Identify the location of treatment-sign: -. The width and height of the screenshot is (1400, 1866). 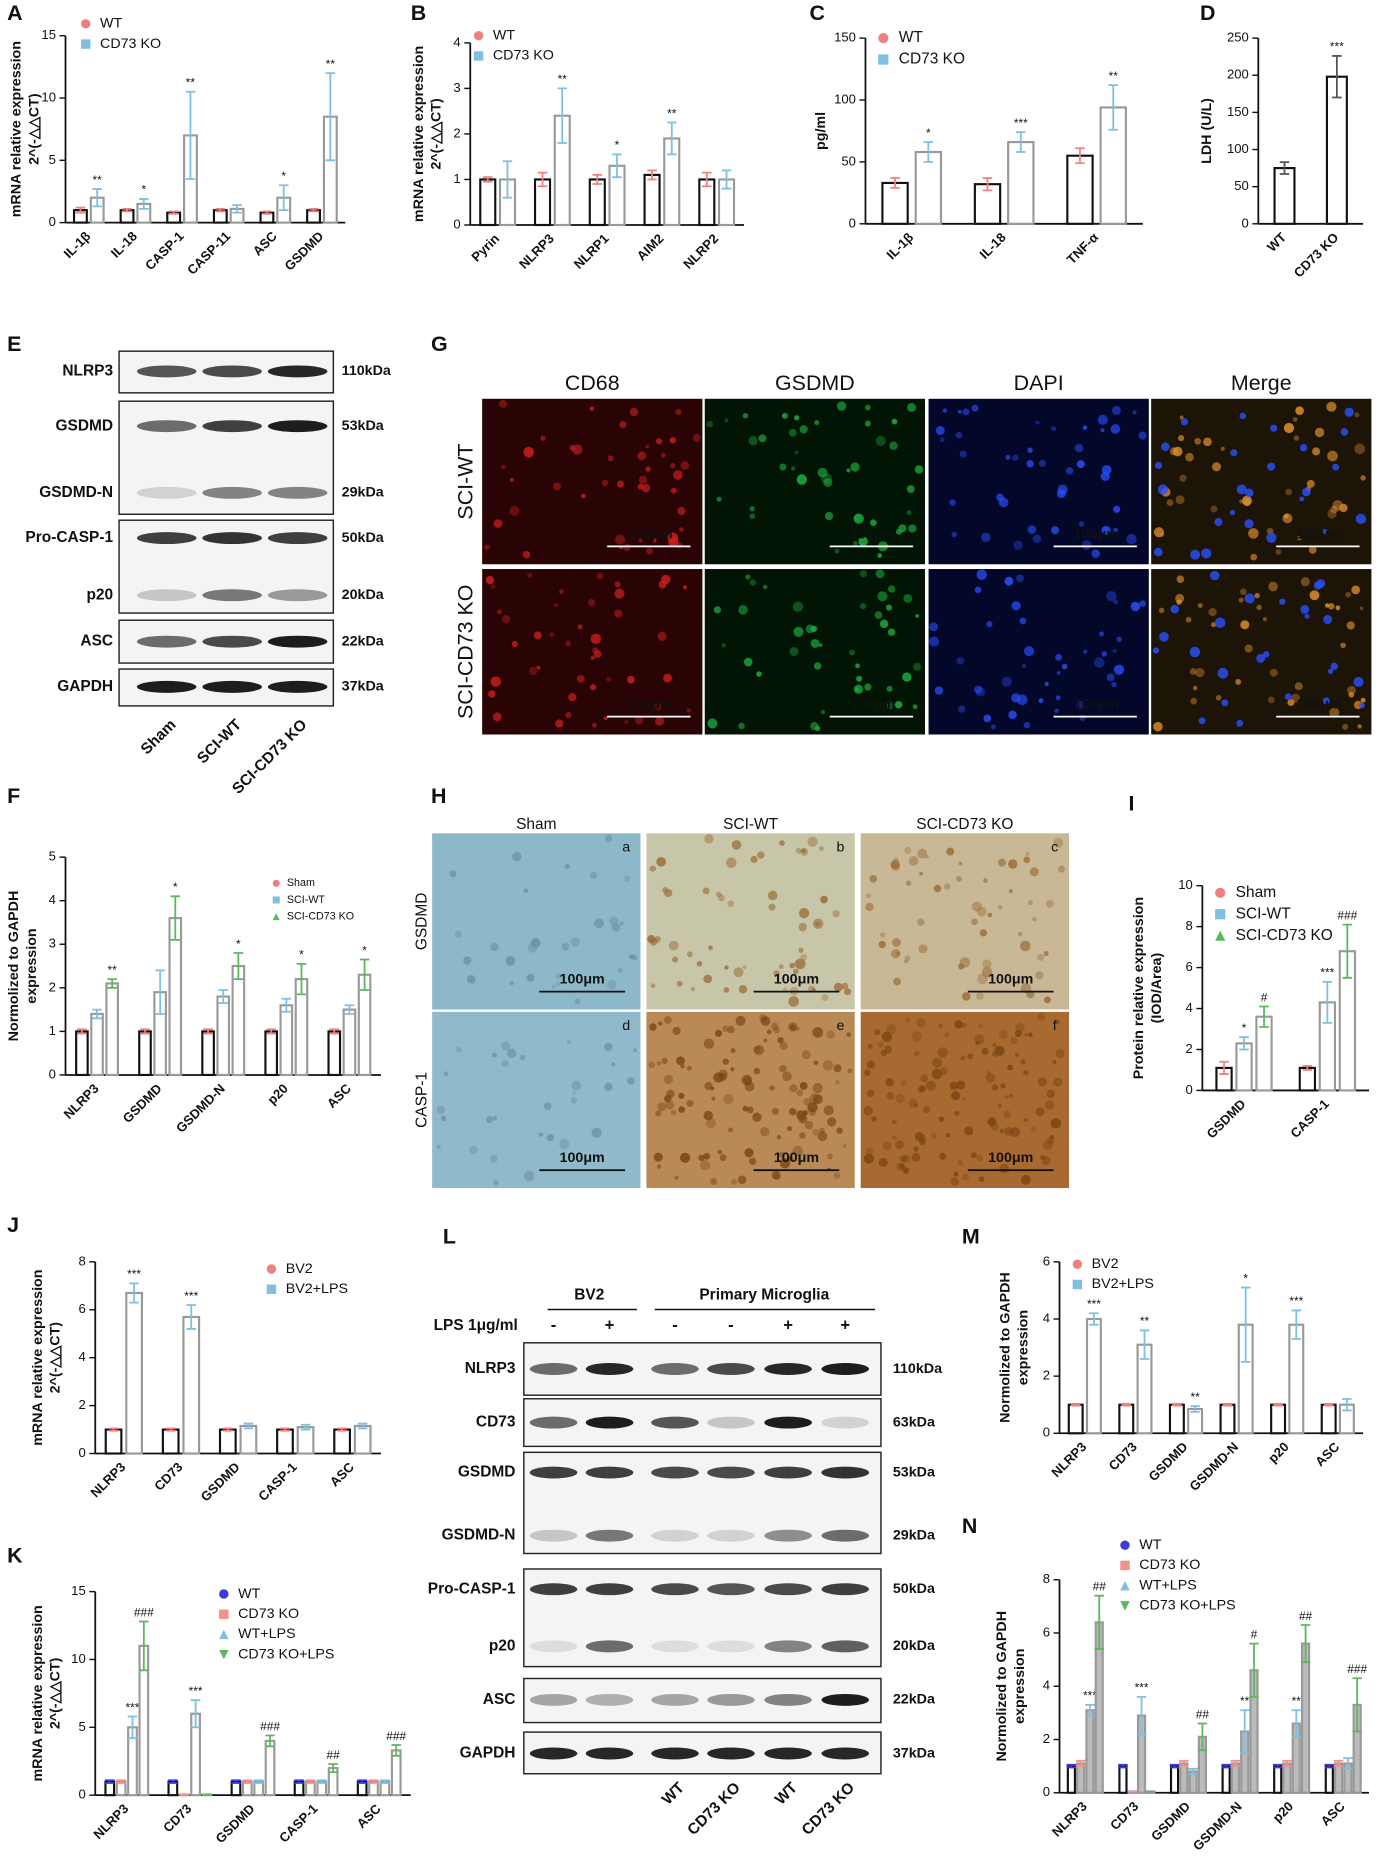
(554, 1325).